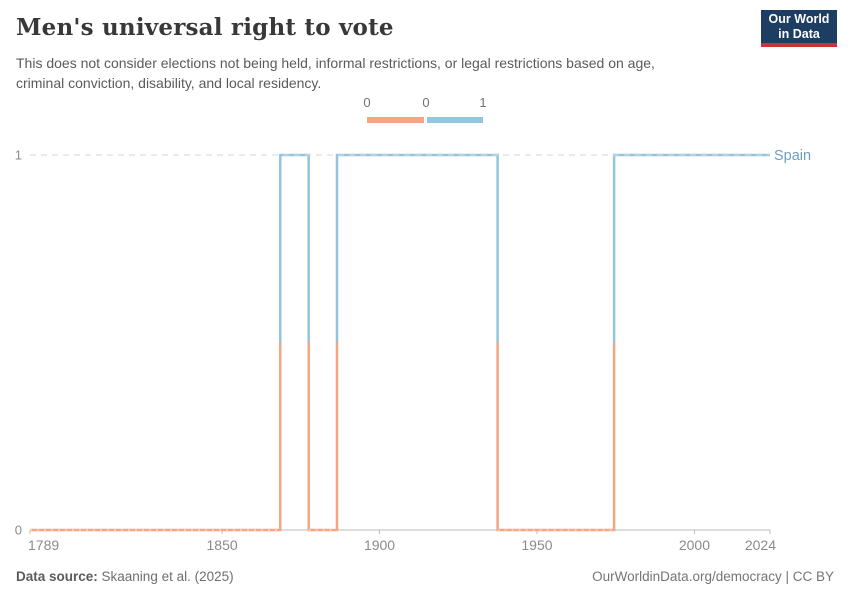  I want to click on page-title: Men's universal right to vote, so click(205, 27).